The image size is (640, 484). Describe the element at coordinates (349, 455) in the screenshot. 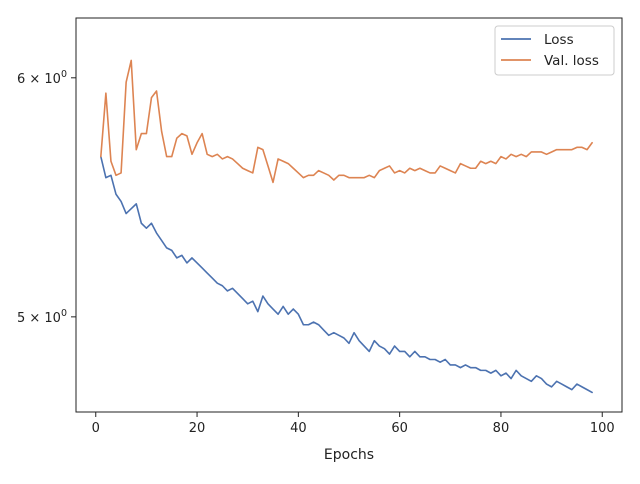

I see `x-axis-label: Epochs` at that location.